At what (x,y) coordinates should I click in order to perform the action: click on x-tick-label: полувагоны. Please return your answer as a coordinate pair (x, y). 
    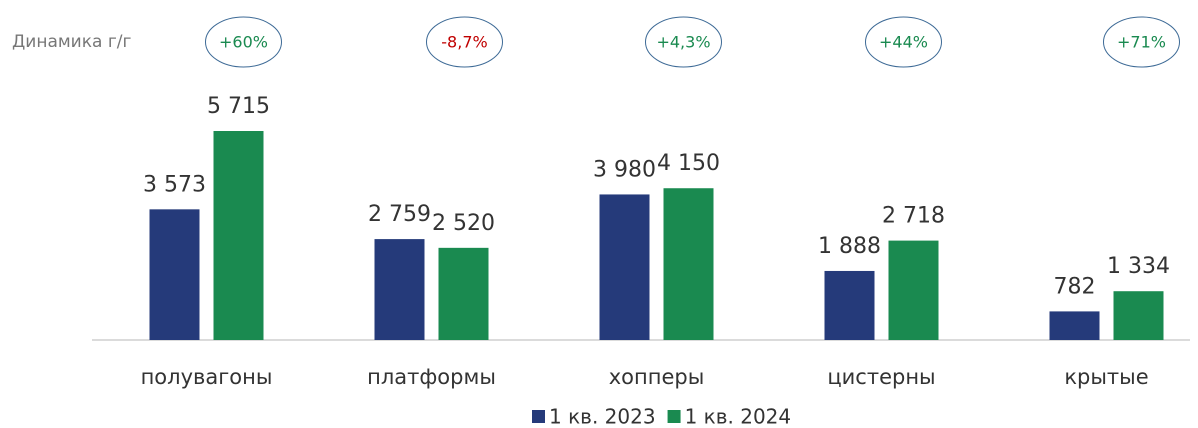
    Looking at the image, I should click on (207, 377).